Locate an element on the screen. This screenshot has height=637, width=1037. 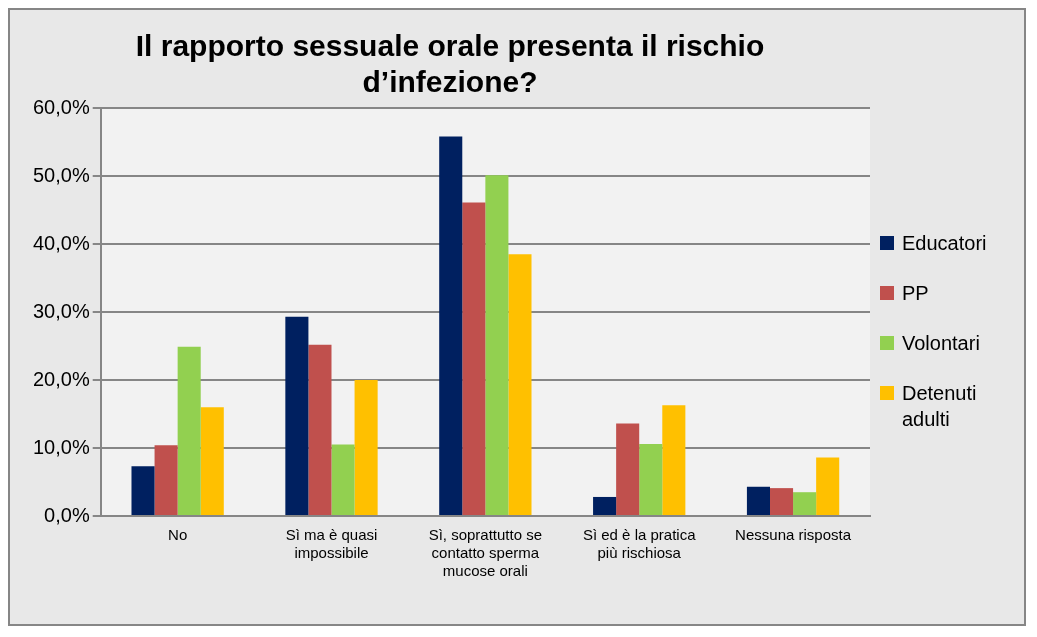
legend-label: PP is located at coordinates (915, 293).